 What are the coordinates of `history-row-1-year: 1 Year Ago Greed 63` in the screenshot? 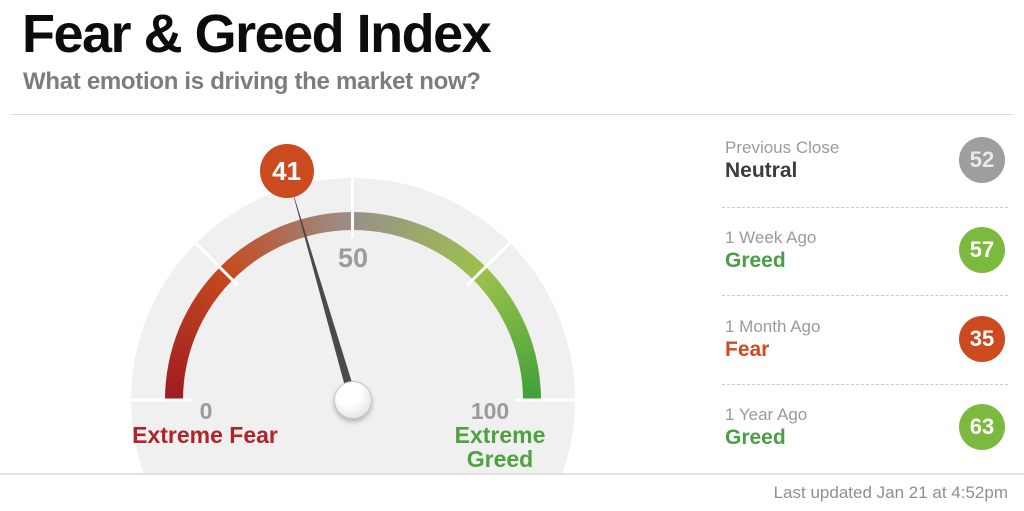 It's located at (866, 429).